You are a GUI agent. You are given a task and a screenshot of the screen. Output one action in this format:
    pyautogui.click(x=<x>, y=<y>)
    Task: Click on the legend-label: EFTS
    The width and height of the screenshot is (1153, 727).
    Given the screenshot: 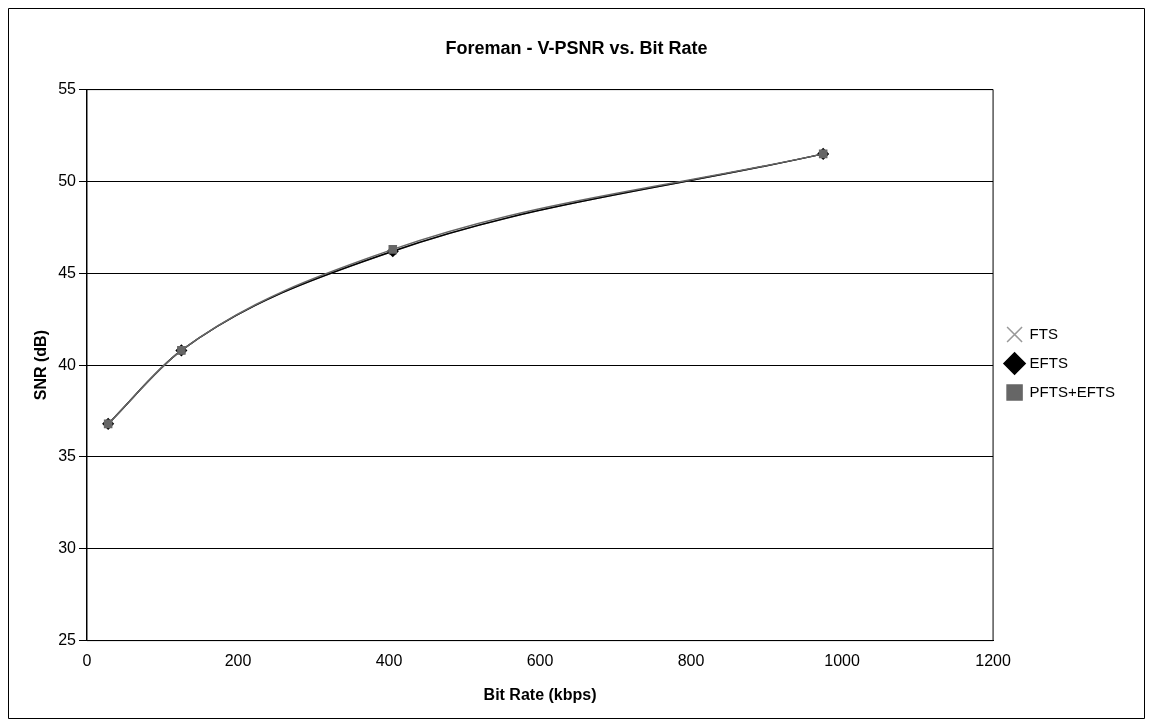 What is the action you would take?
    pyautogui.click(x=1048, y=362)
    